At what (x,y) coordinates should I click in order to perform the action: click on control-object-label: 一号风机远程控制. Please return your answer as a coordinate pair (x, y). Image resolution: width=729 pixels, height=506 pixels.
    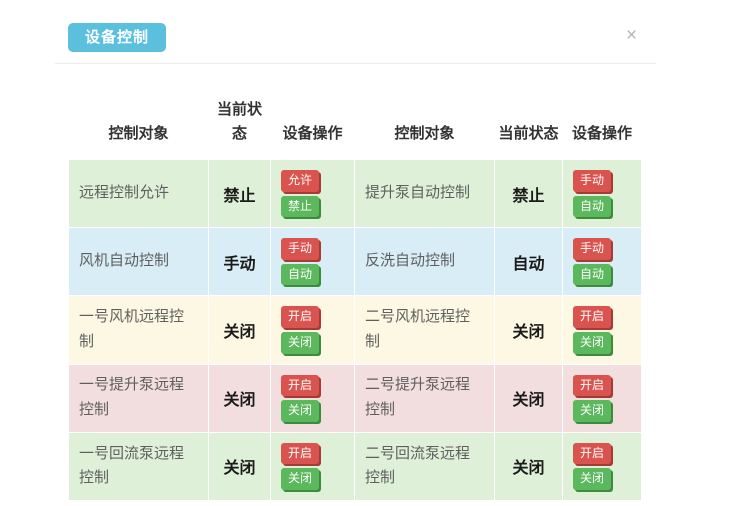
    Looking at the image, I should click on (138, 330).